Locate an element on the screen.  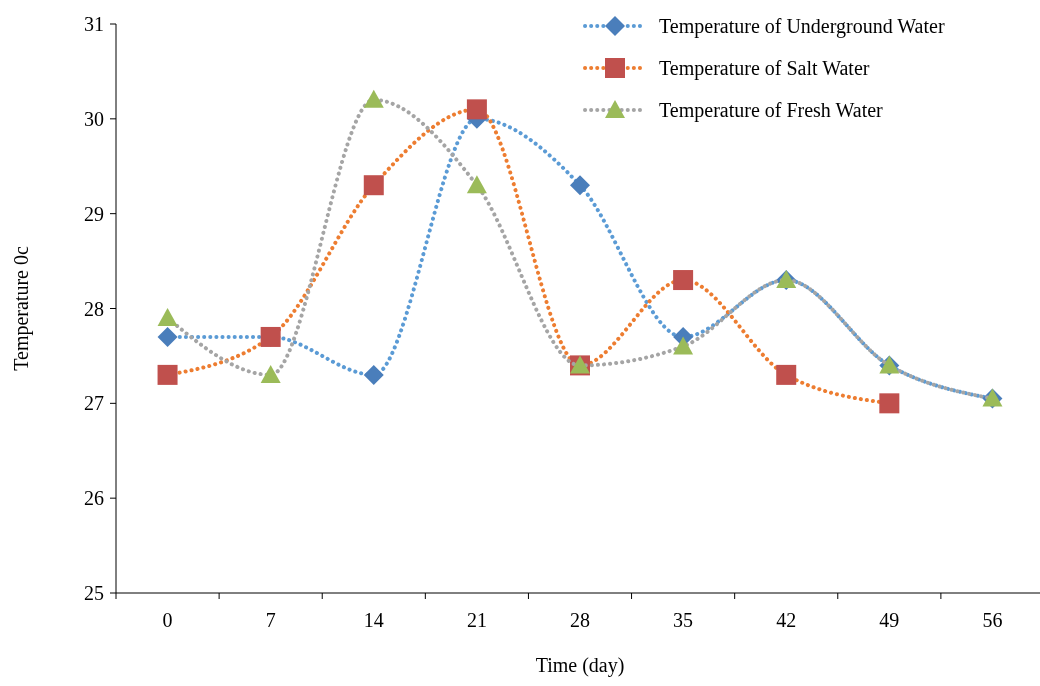
y-tick-label: 26 is located at coordinates (94, 498).